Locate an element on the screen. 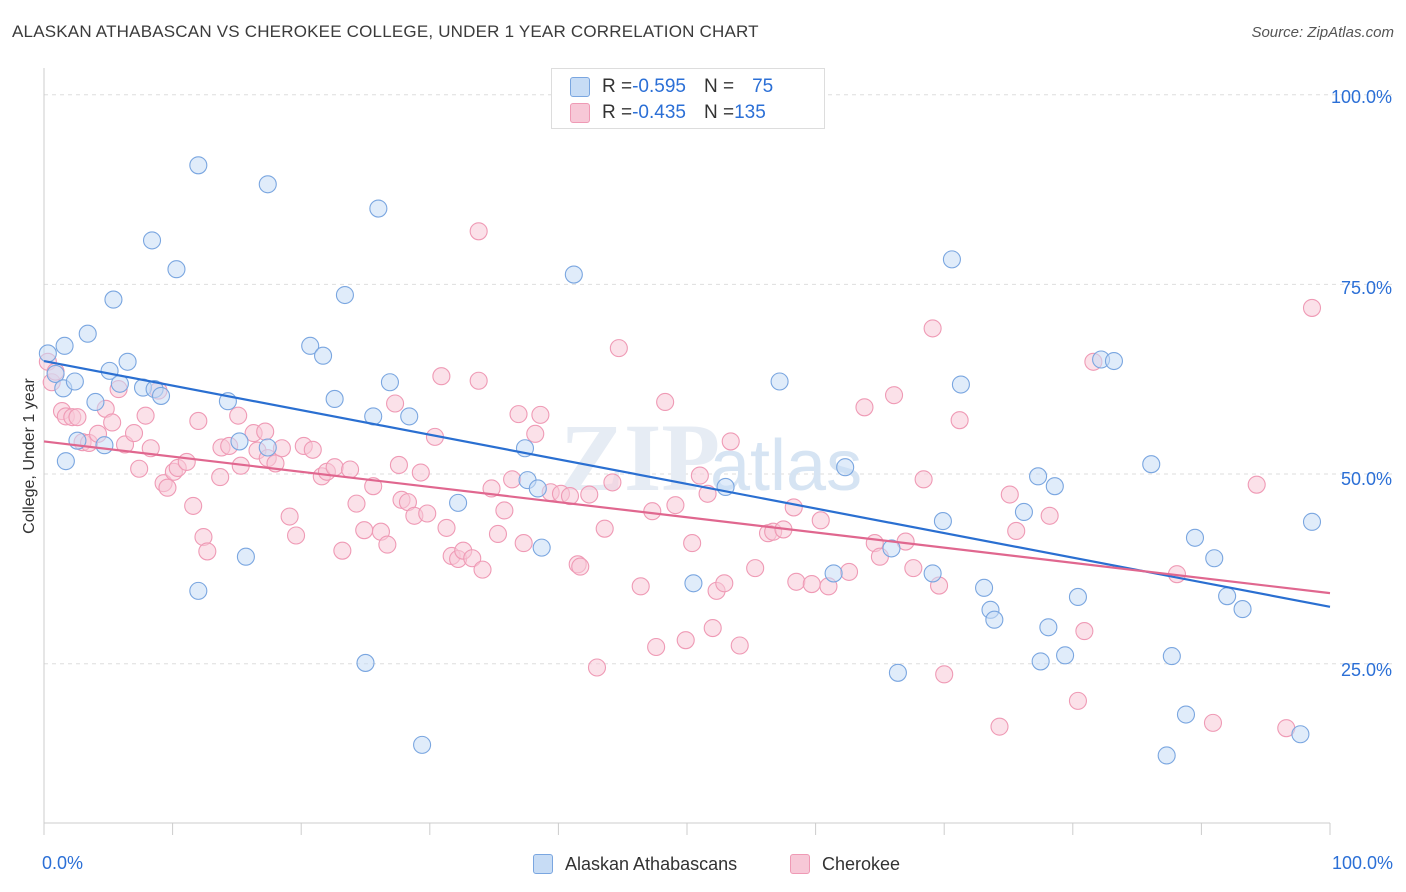 Image resolution: width=1406 pixels, height=892 pixels. legend-n-label: N = is located at coordinates (719, 86).